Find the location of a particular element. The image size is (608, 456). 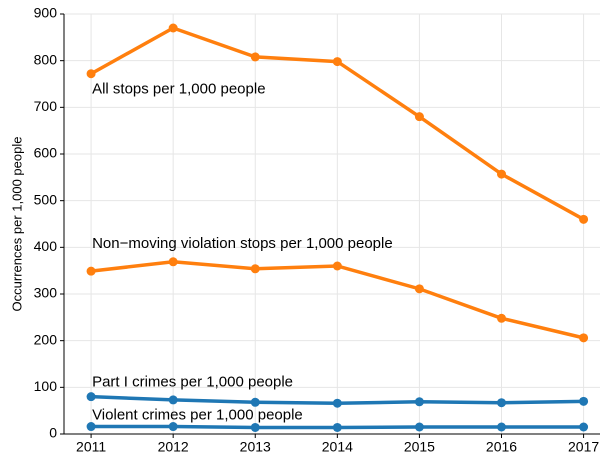

y-tick-label: 800 is located at coordinates (46, 59).